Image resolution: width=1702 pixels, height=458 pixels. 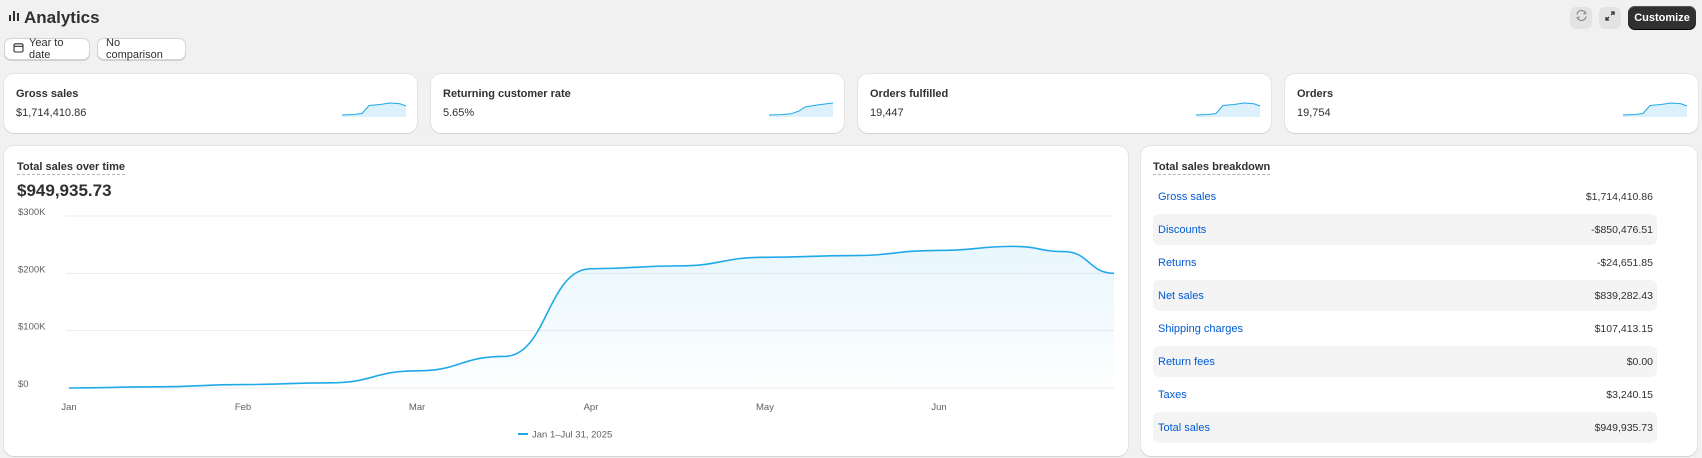 What do you see at coordinates (459, 113) in the screenshot?
I see `metric-value: 5.65%` at bounding box center [459, 113].